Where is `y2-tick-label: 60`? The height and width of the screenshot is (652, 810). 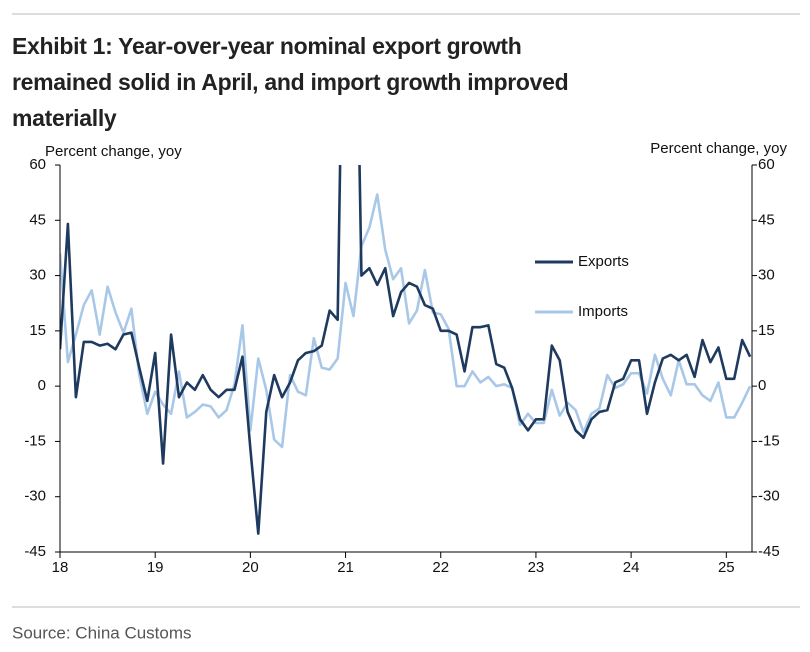
y2-tick-label: 60 is located at coordinates (766, 164).